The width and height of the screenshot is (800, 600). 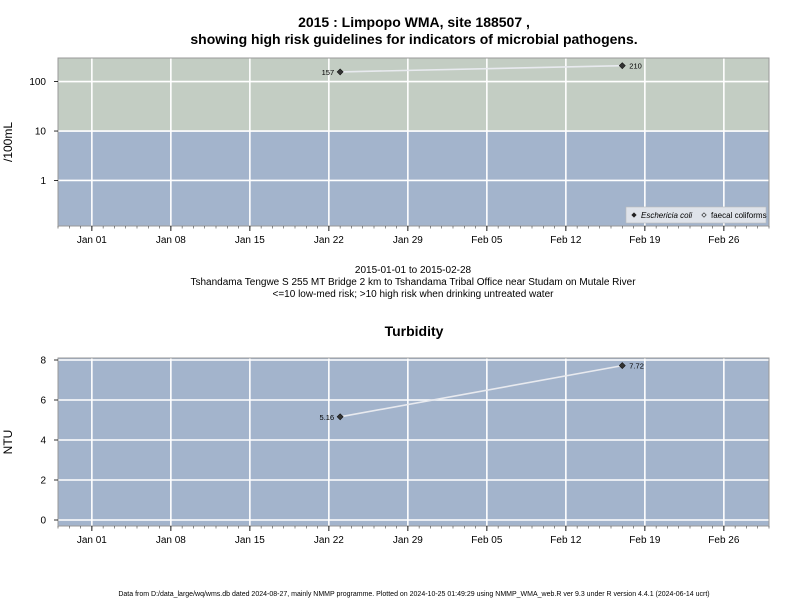 What do you see at coordinates (8, 142) in the screenshot?
I see `chart1-ylabel: /100mL` at bounding box center [8, 142].